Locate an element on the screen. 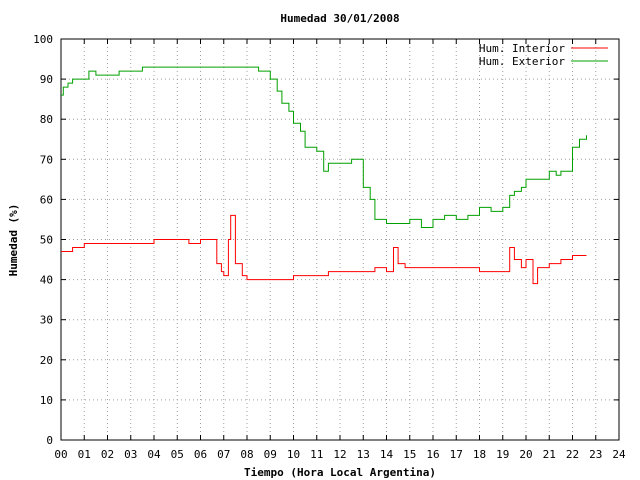 The height and width of the screenshot is (480, 640). y-tick-label: 0 is located at coordinates (49, 440).